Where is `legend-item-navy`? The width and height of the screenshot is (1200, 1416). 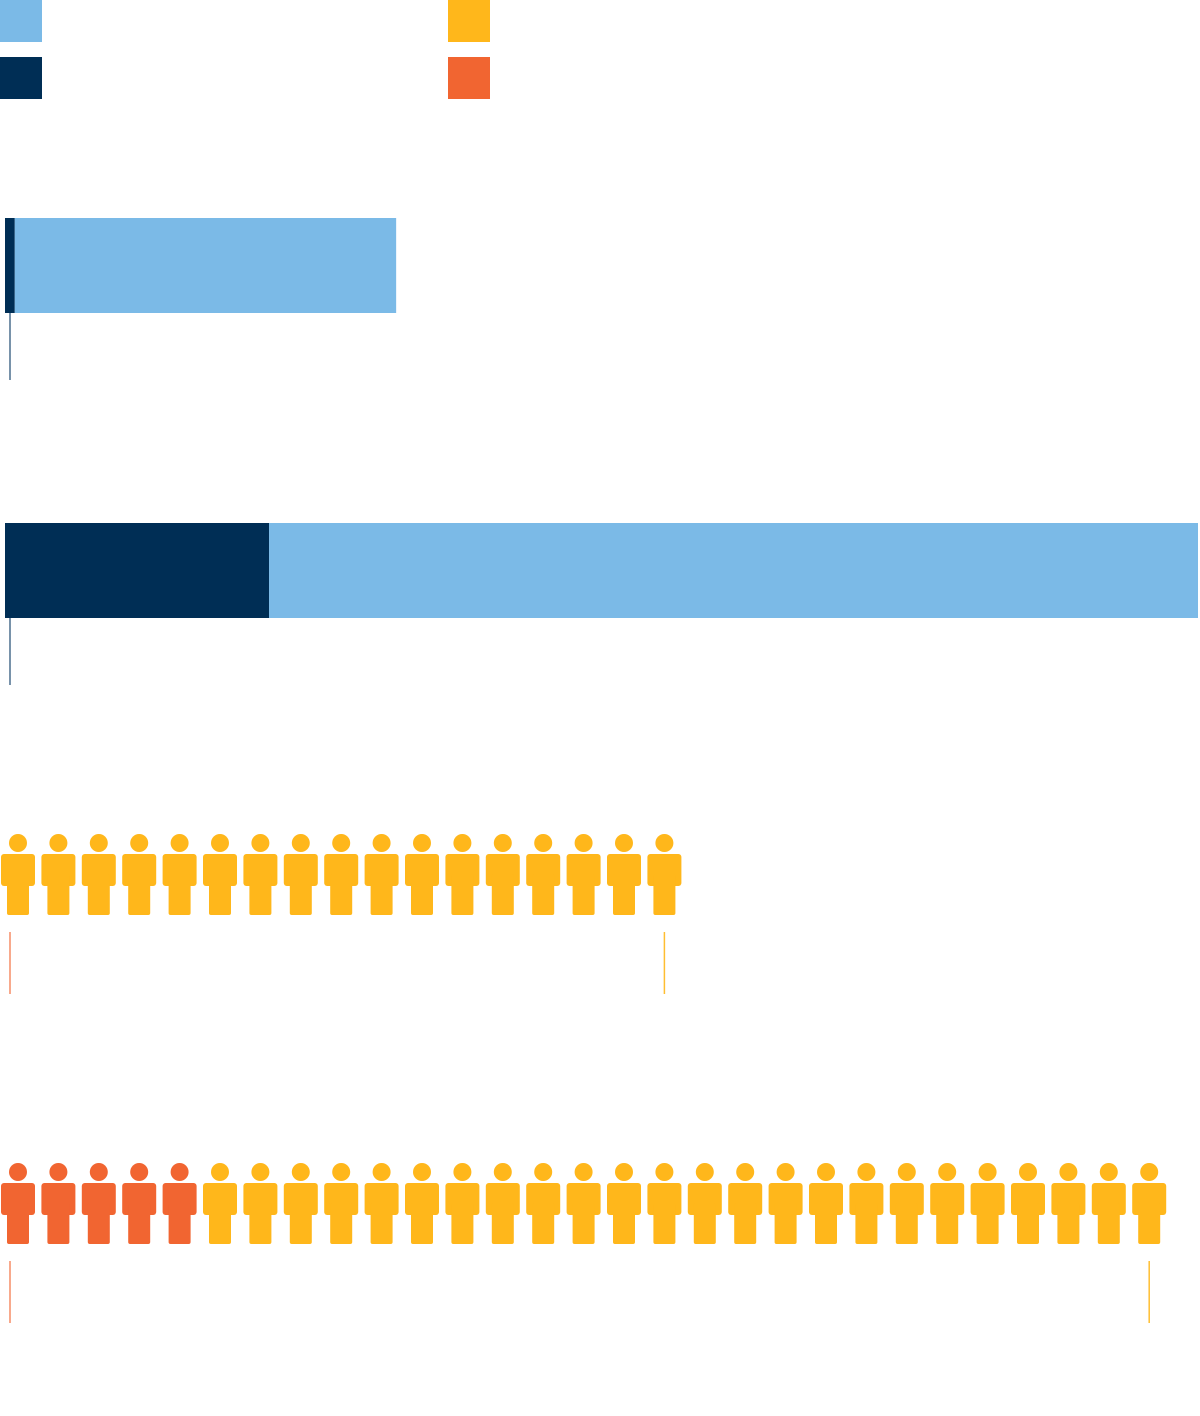
legend-item-navy is located at coordinates (27, 78).